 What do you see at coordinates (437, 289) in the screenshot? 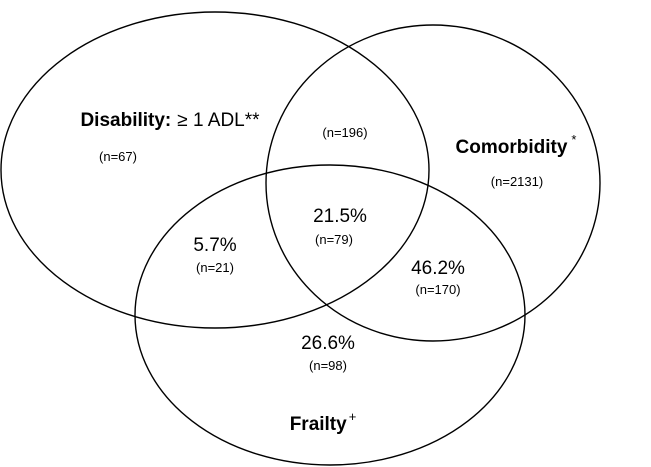
I see `region-count: (n=170)` at bounding box center [437, 289].